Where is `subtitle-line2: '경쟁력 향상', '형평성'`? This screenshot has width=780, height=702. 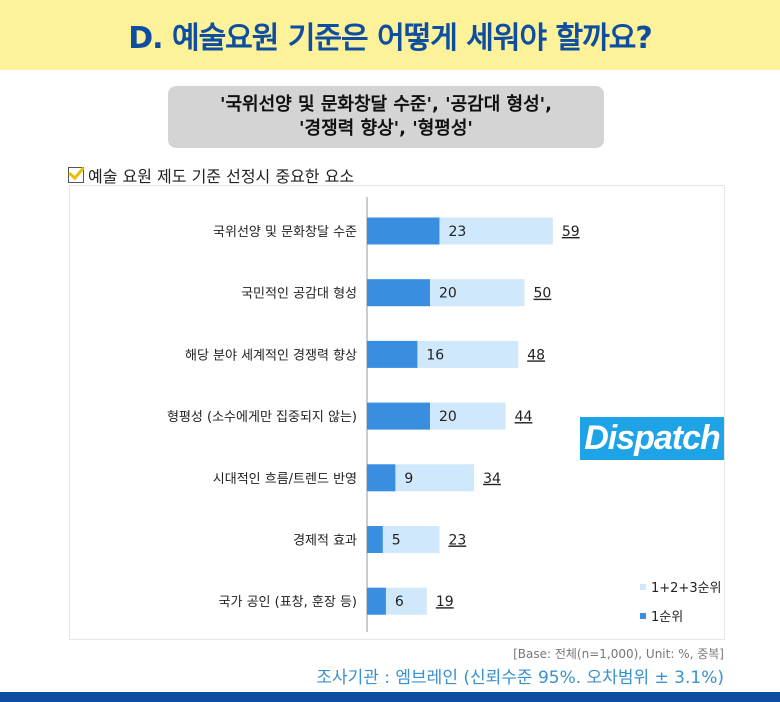 subtitle-line2: '경쟁력 향상', '형평성' is located at coordinates (386, 128).